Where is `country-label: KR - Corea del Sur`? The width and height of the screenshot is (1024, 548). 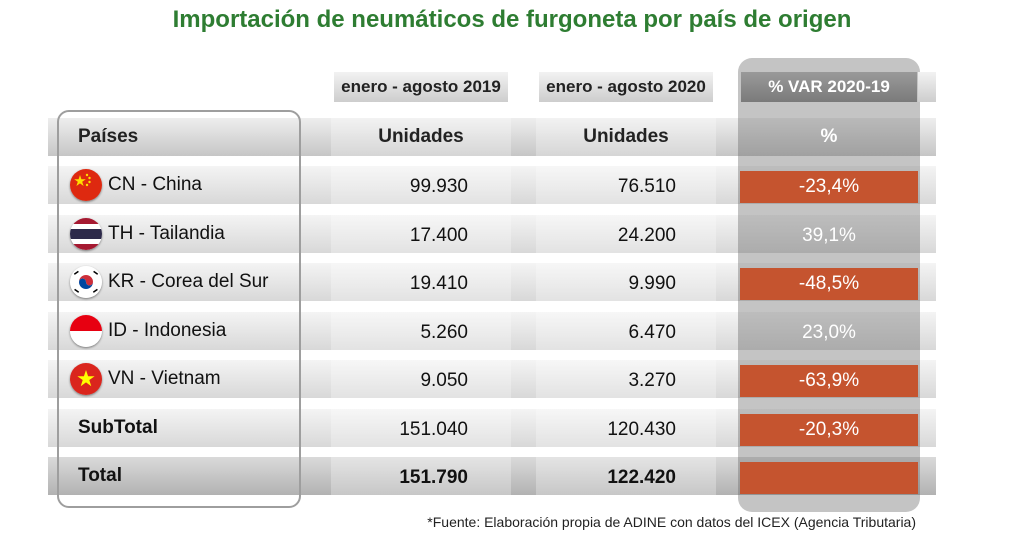 country-label: KR - Corea del Sur is located at coordinates (188, 281).